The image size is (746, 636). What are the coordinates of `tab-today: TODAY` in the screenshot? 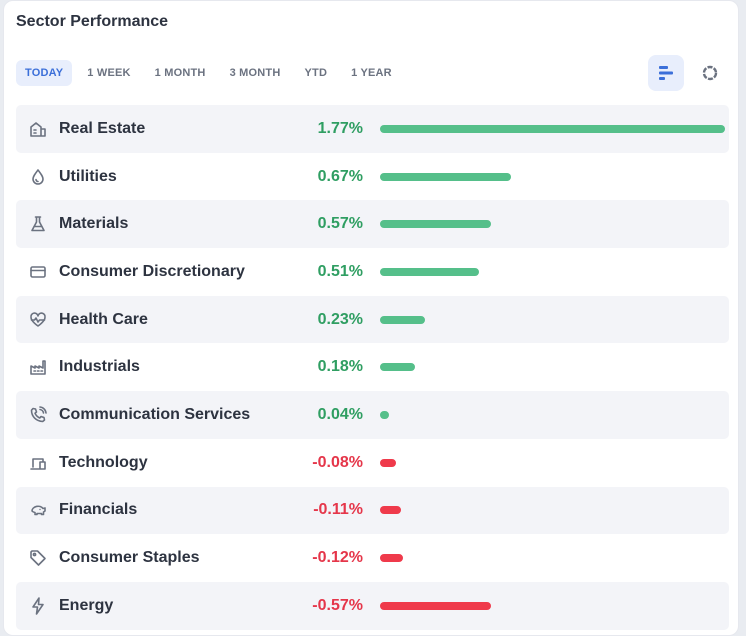 It's located at (44, 73).